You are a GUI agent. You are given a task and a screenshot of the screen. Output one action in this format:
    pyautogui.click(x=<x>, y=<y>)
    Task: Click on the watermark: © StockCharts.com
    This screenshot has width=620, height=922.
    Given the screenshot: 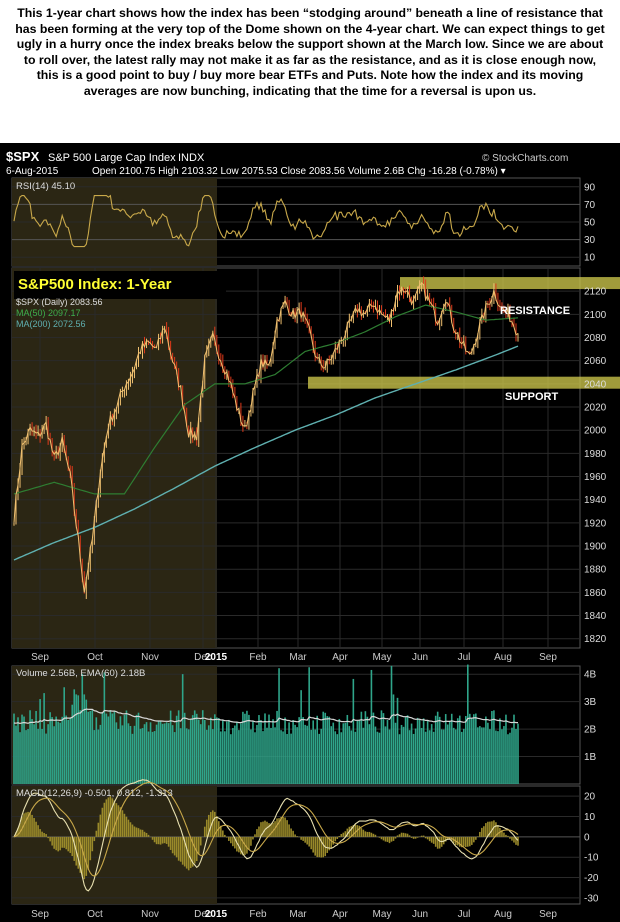 What is the action you would take?
    pyautogui.click(x=525, y=158)
    